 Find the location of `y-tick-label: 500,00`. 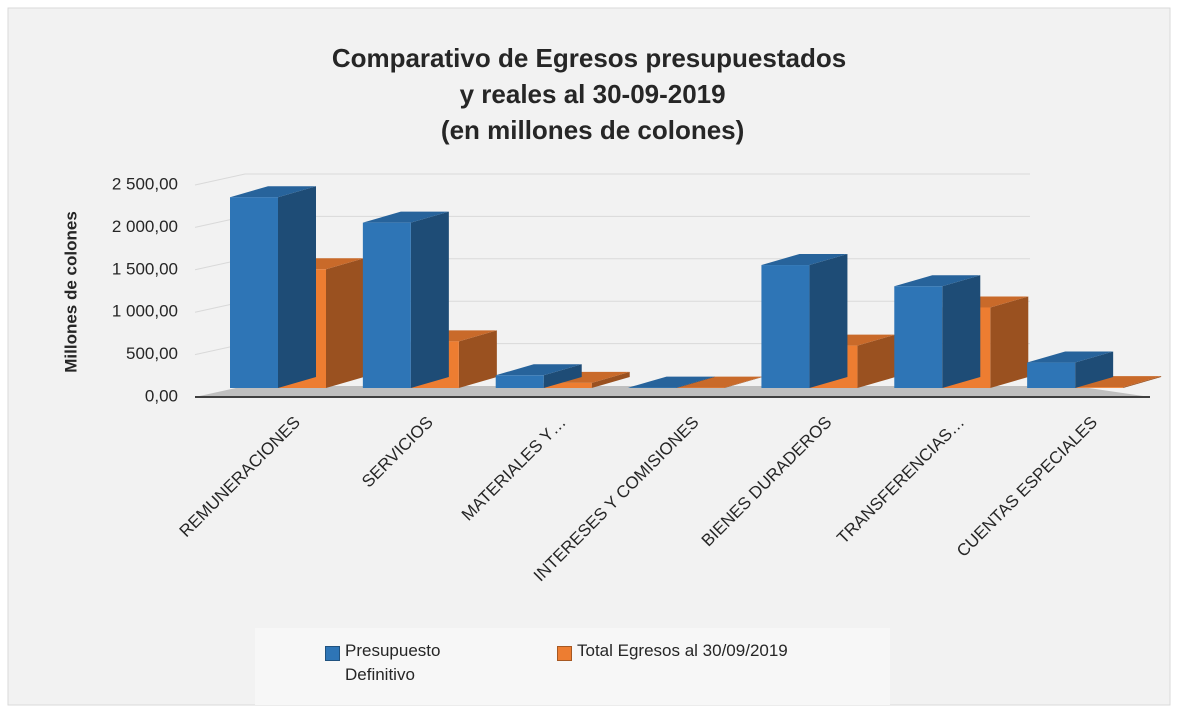

y-tick-label: 500,00 is located at coordinates (152, 353).